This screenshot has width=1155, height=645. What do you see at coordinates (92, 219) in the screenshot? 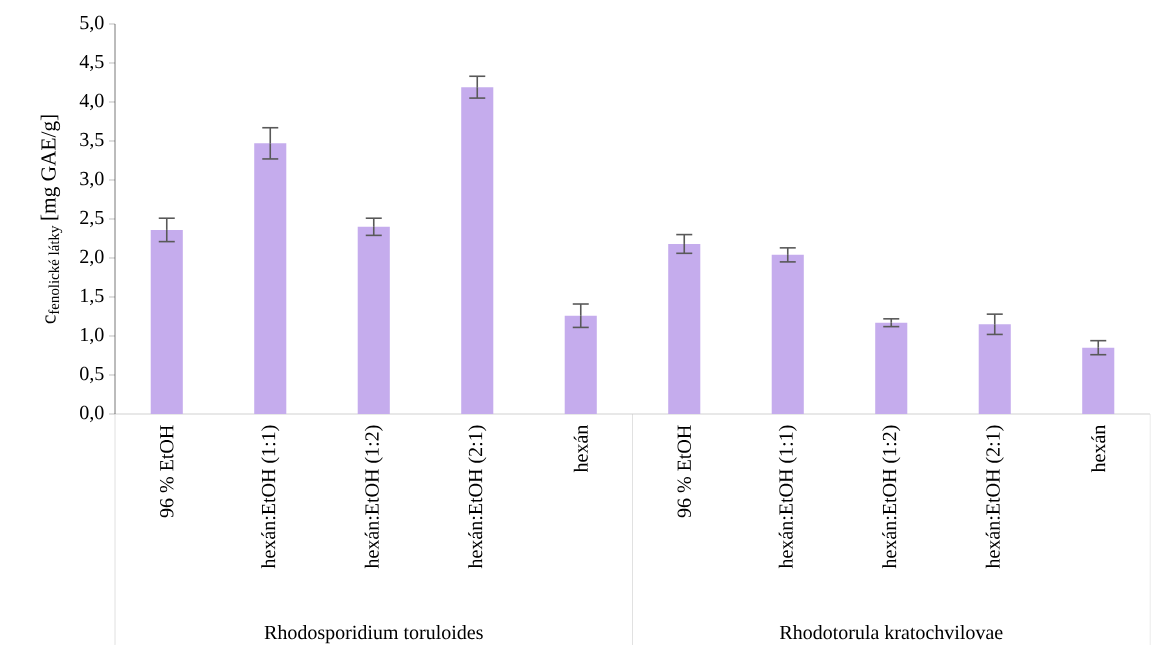
I see `y-tick-label: 2,5` at bounding box center [92, 219].